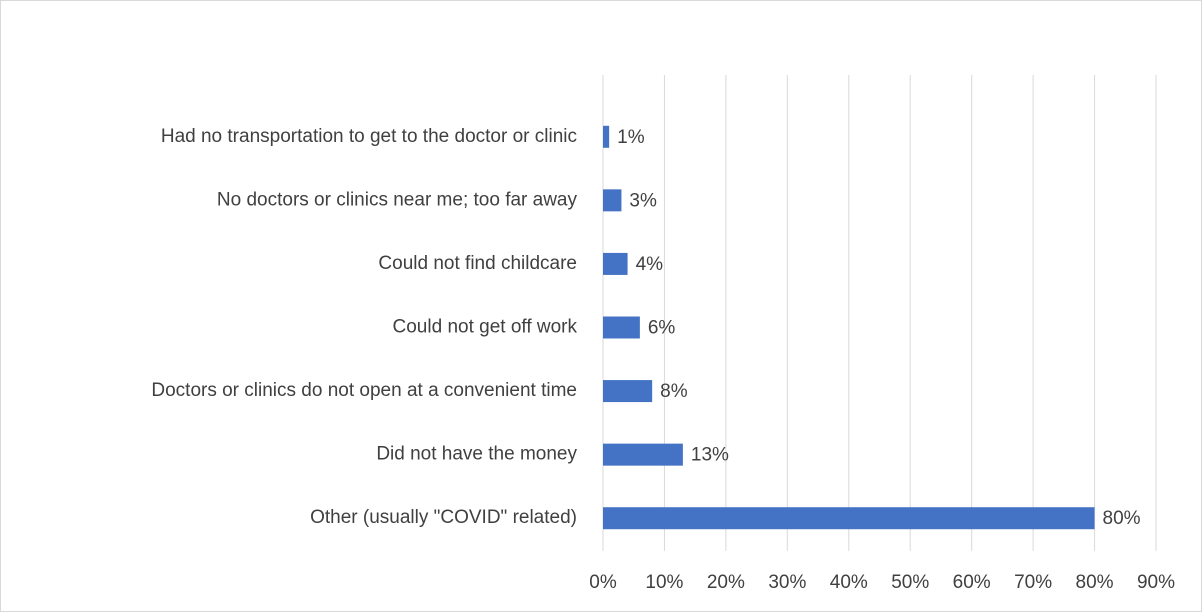 This screenshot has width=1202, height=612. What do you see at coordinates (662, 328) in the screenshot?
I see `data-label: 6%` at bounding box center [662, 328].